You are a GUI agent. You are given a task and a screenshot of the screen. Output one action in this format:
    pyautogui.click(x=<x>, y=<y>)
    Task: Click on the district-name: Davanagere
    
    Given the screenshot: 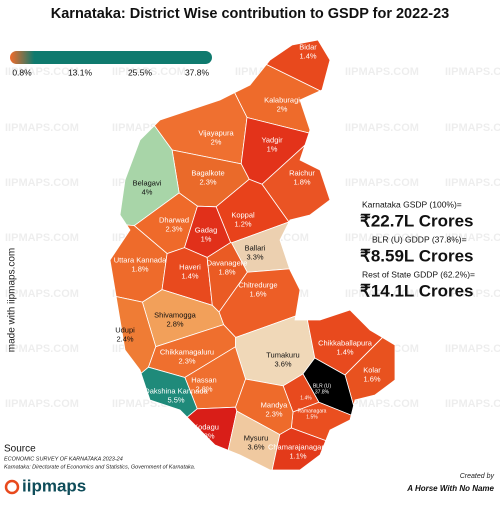 What is the action you would take?
    pyautogui.click(x=227, y=262)
    